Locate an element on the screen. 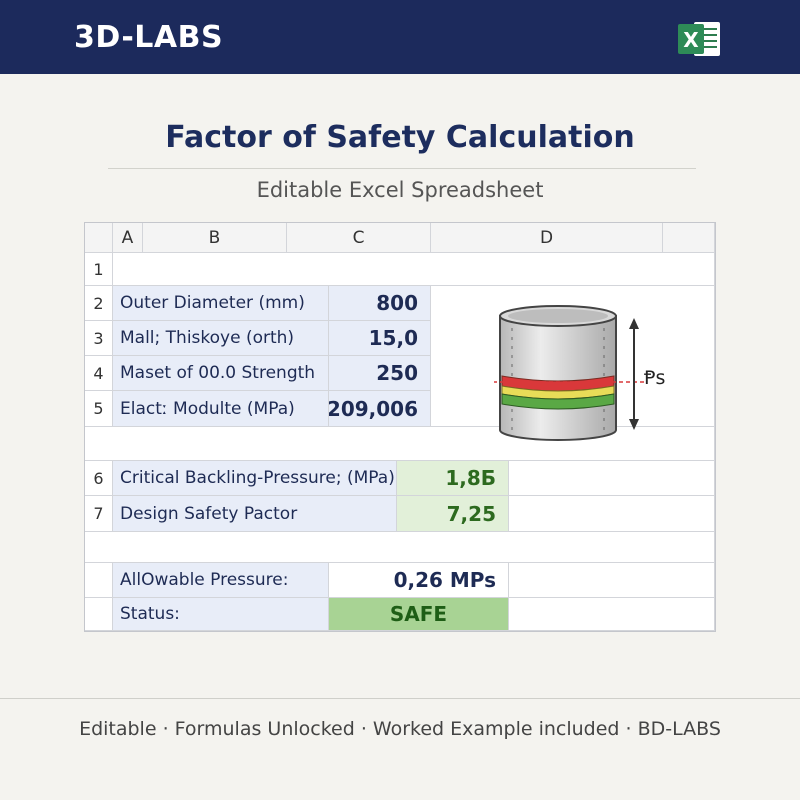 This screenshot has height=800, width=800. column-header-a: A is located at coordinates (128, 238).